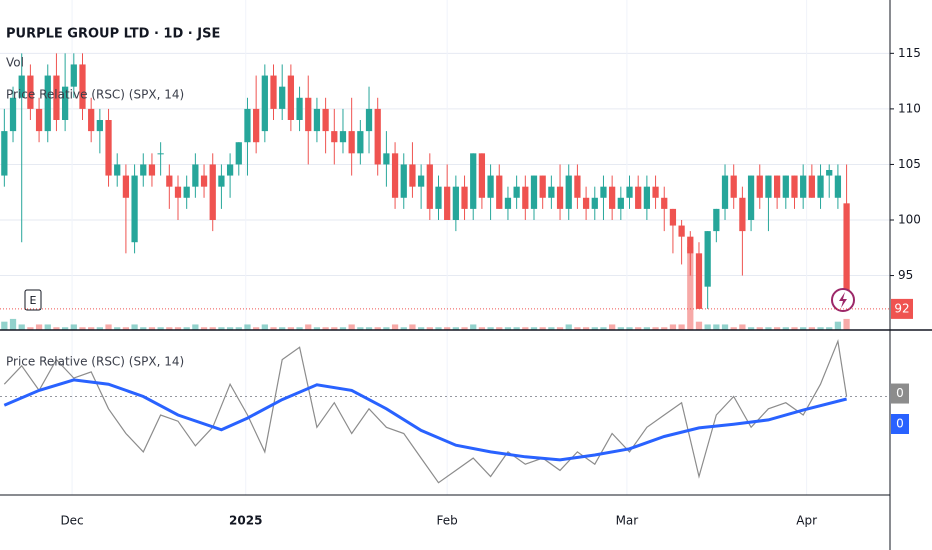 This screenshot has width=932, height=550. Describe the element at coordinates (71, 521) in the screenshot. I see `x-tick-label: Dec` at that location.